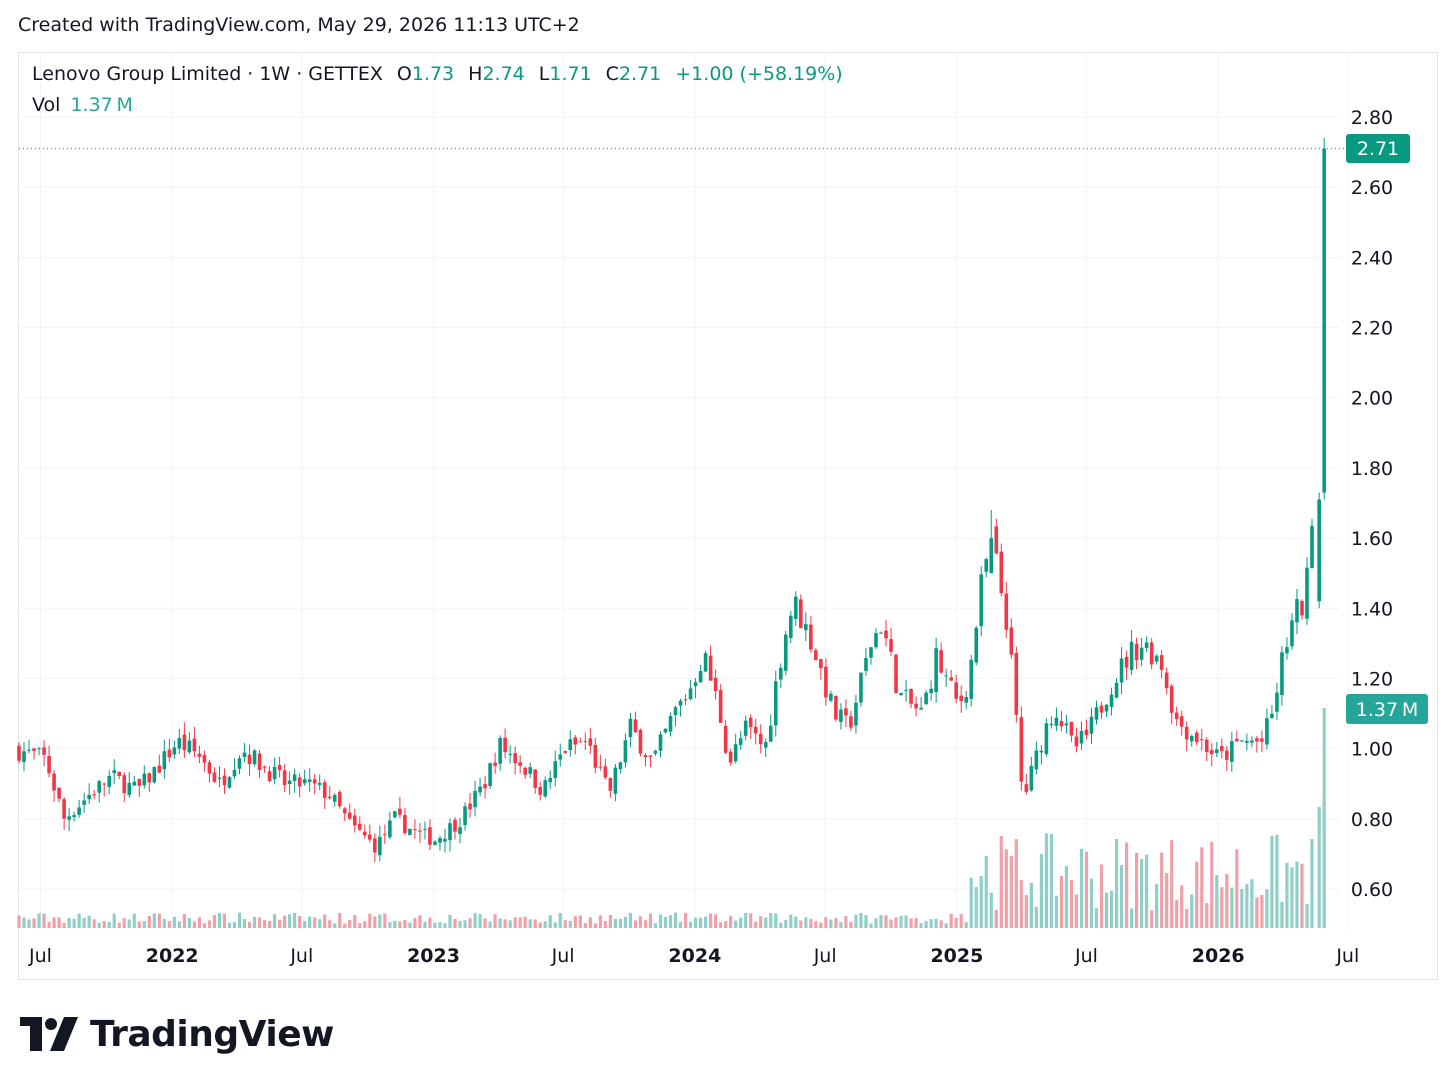 The image size is (1456, 1088). Describe the element at coordinates (1372, 820) in the screenshot. I see `y-tick-label: 0.80` at that location.